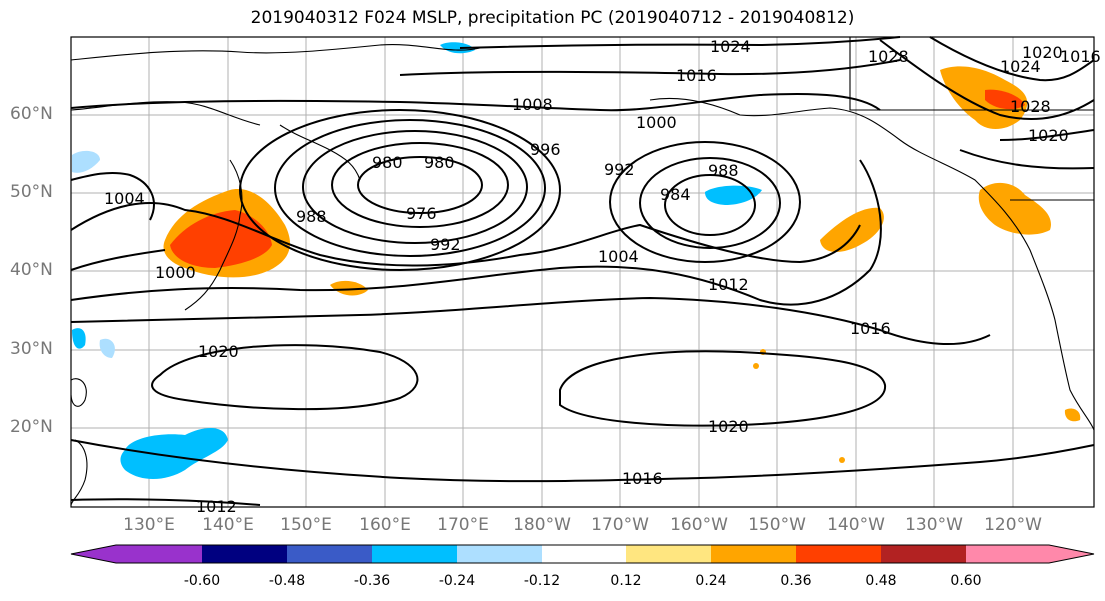  Describe the element at coordinates (31, 114) in the screenshot. I see `lat-label: 60°N` at that location.